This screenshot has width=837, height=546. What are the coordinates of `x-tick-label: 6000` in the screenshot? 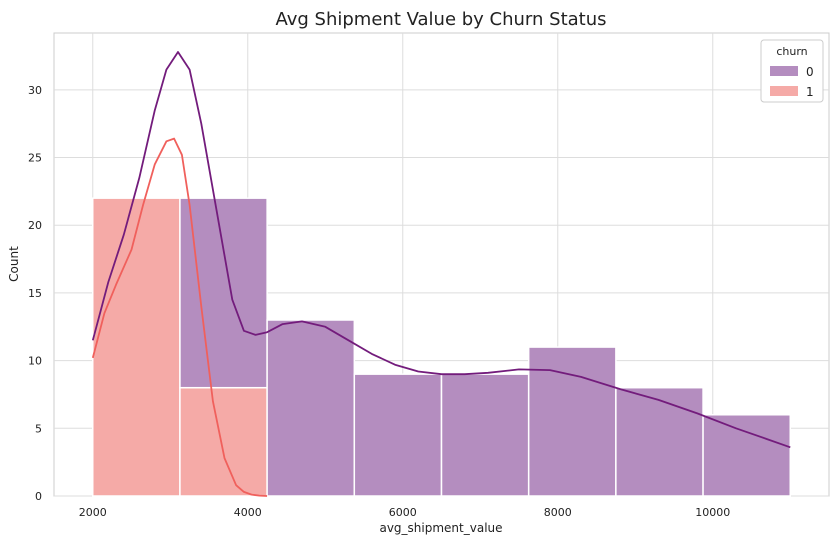 It's located at (403, 512).